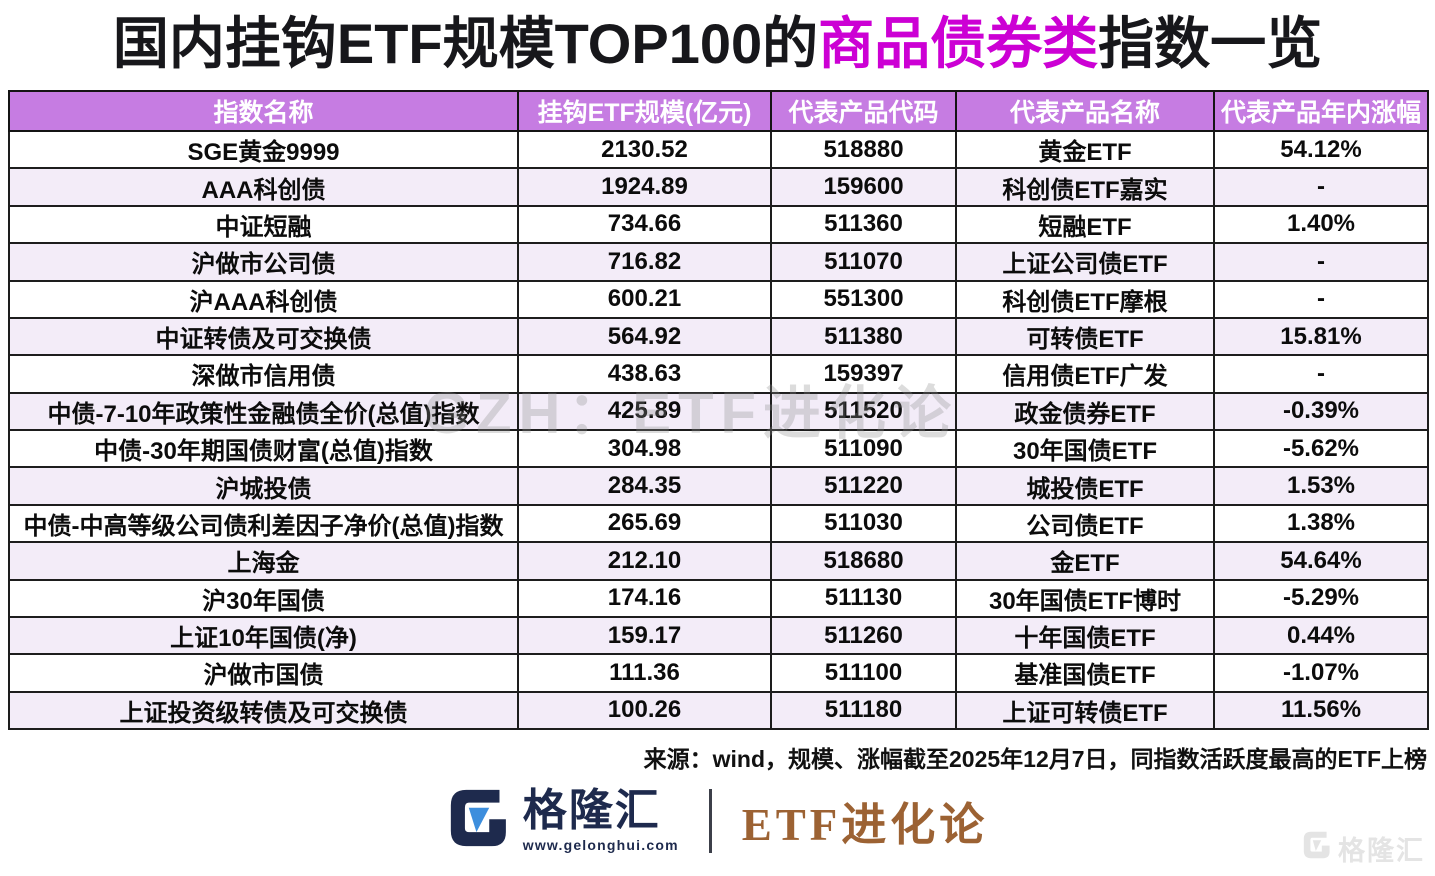  I want to click on cell-product_name: 政金债券ETF, so click(1085, 411).